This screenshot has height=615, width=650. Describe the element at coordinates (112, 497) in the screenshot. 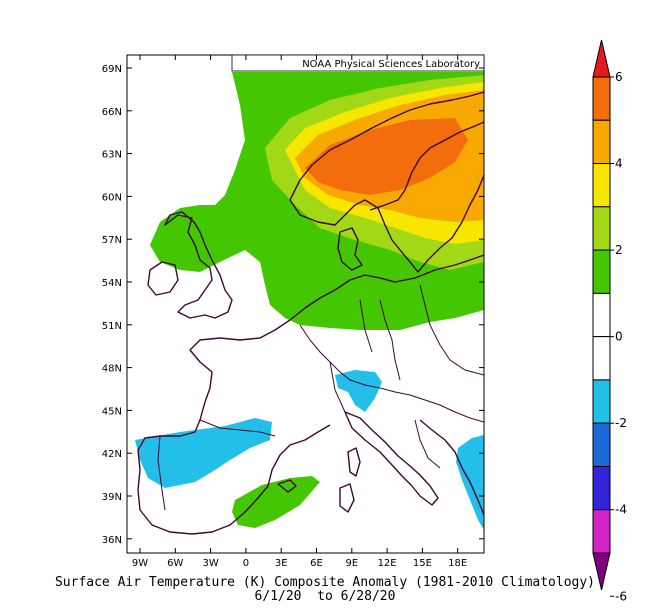

I see `lat-label: 39N` at that location.